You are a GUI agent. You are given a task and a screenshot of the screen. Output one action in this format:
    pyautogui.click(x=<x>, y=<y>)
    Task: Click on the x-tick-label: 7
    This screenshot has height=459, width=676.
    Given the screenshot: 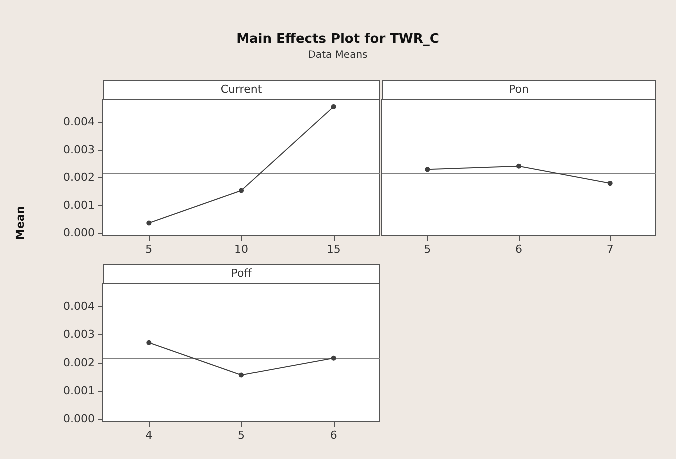 What is the action you would take?
    pyautogui.click(x=610, y=249)
    